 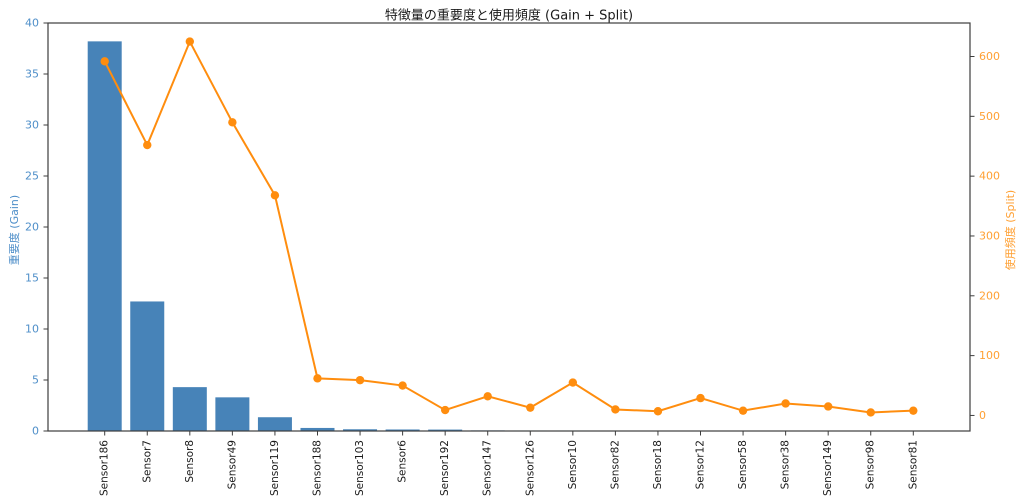 What do you see at coordinates (989, 116) in the screenshot?
I see `y-axis-tick-label-right: 500` at bounding box center [989, 116].